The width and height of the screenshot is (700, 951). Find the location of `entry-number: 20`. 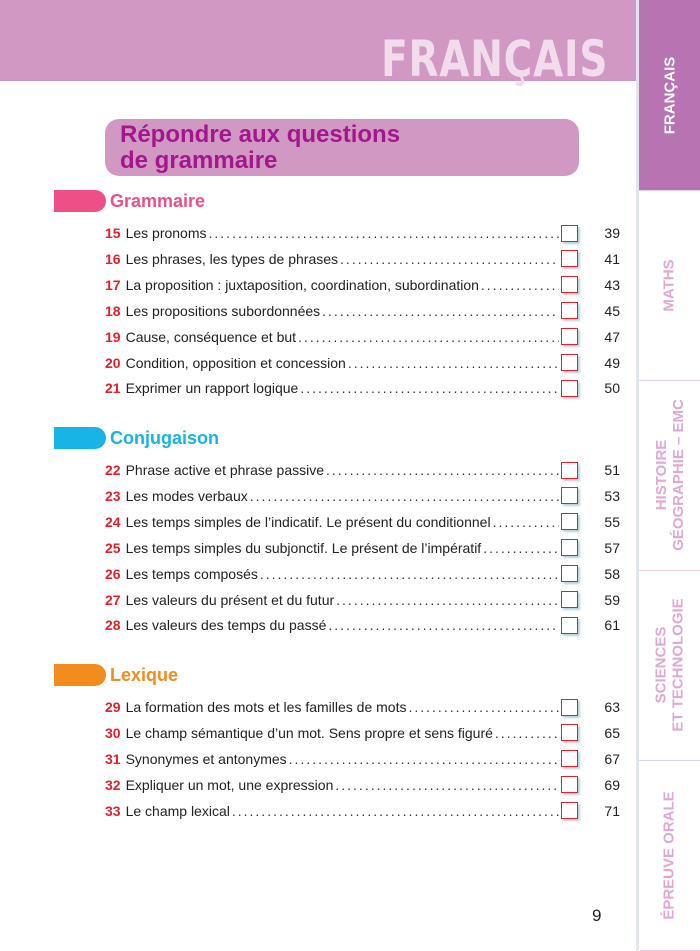

entry-number: 20 is located at coordinates (113, 362).